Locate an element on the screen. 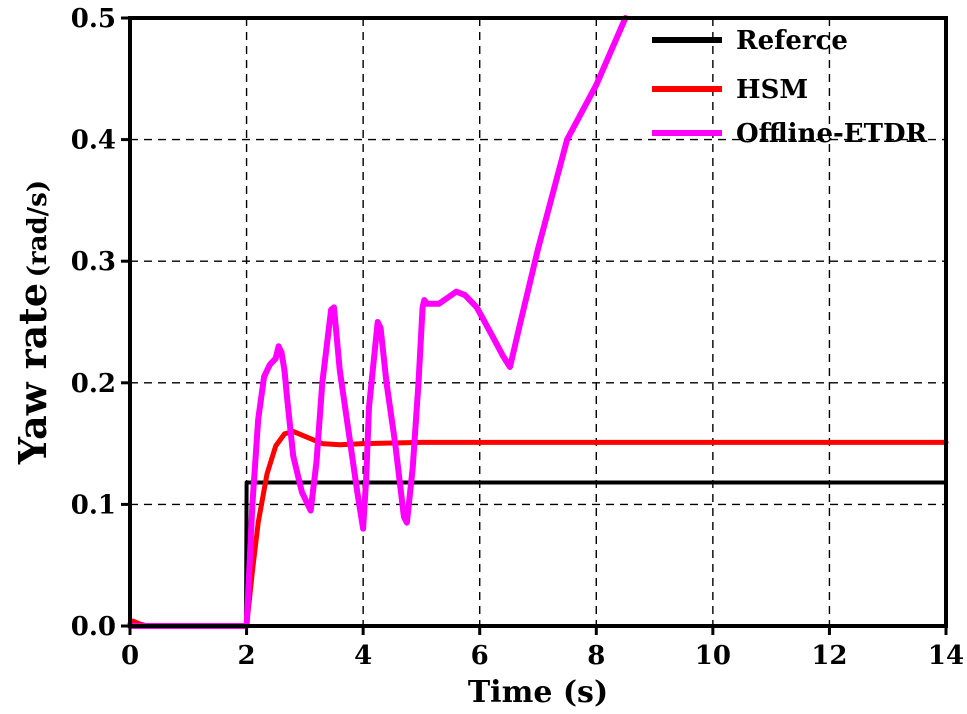  x-tick-label: 10 is located at coordinates (713, 656).